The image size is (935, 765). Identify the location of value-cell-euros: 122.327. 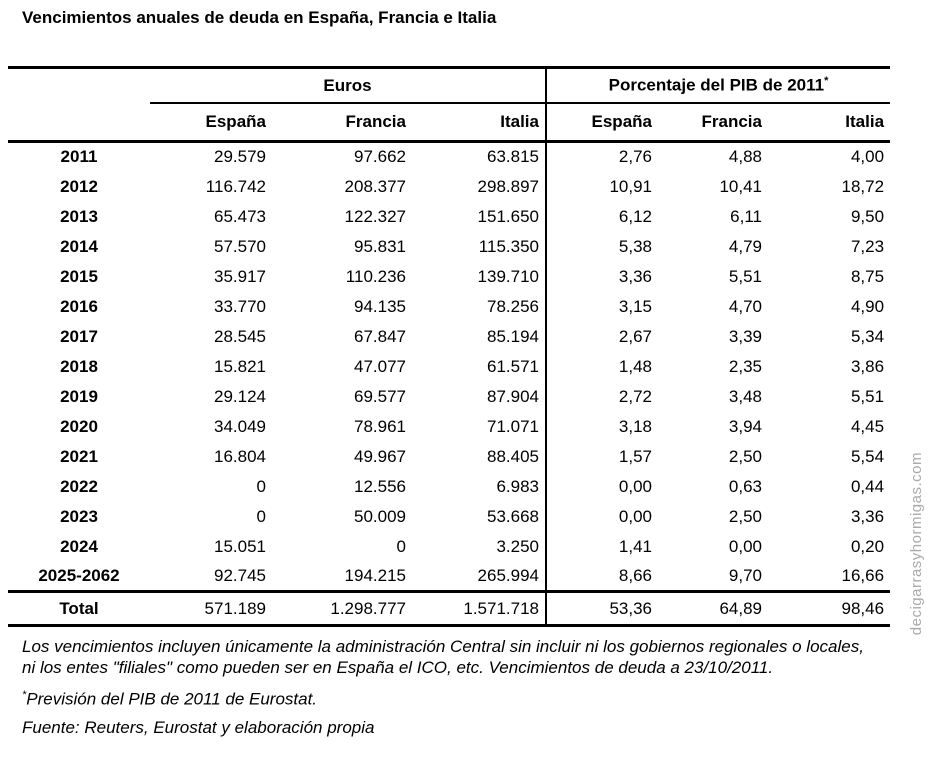
(375, 216).